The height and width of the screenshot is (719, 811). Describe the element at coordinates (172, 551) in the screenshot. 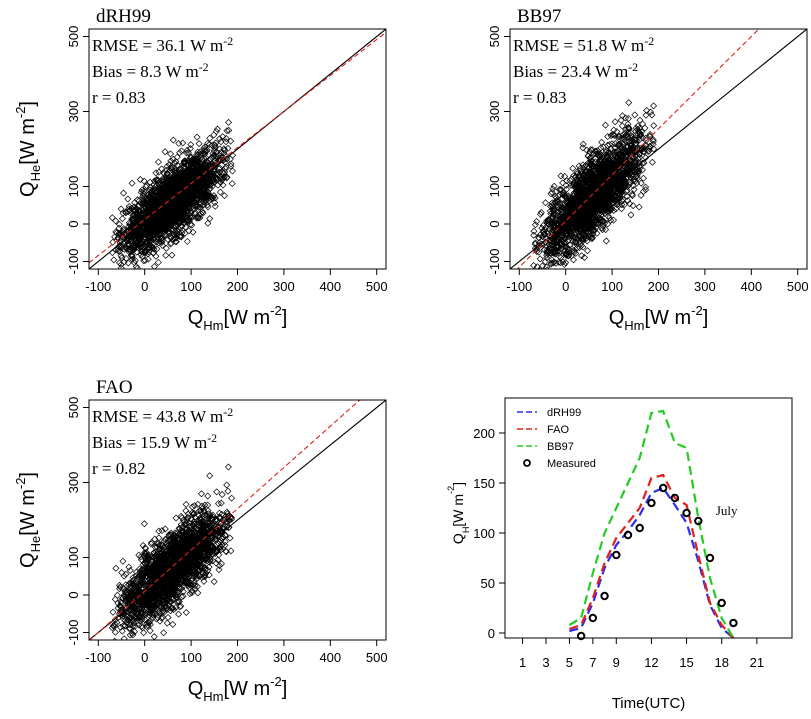

I see `scatter-points` at that location.